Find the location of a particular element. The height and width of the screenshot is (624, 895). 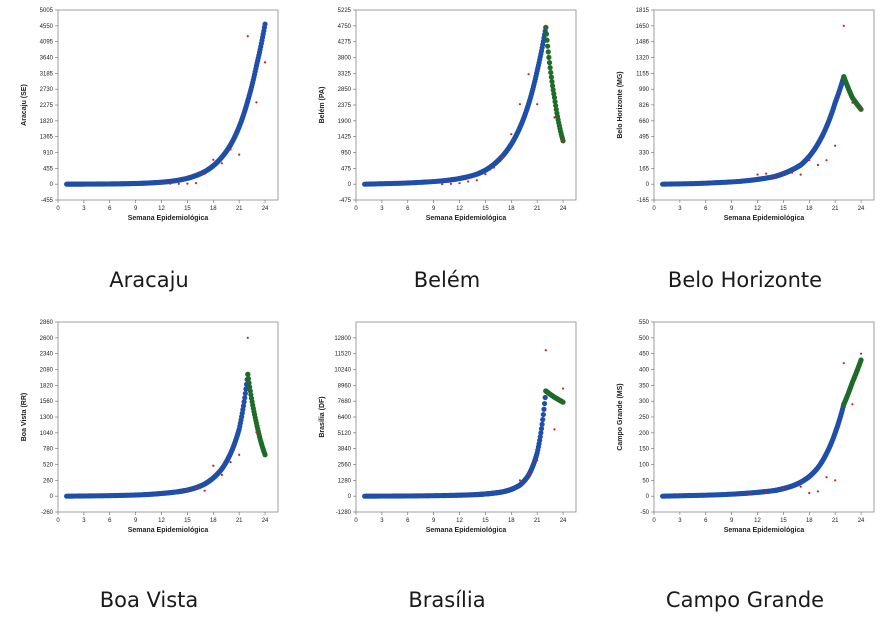

y-tick-label: 330 is located at coordinates (644, 154).